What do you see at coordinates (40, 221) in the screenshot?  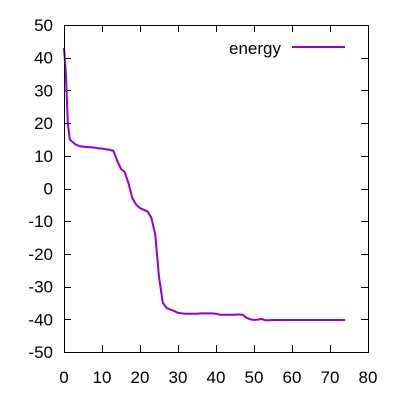 I see `y-tick-label: -10` at bounding box center [40, 221].